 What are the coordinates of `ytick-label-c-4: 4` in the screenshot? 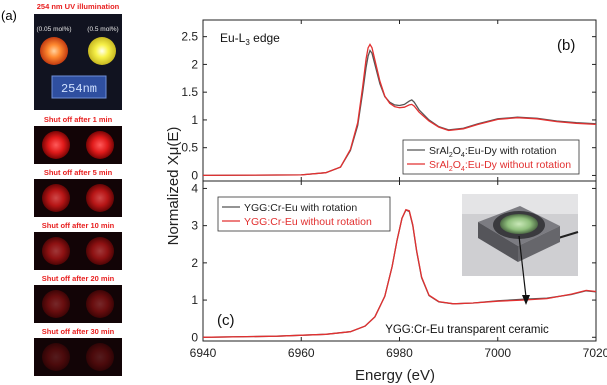 It's located at (194, 188).